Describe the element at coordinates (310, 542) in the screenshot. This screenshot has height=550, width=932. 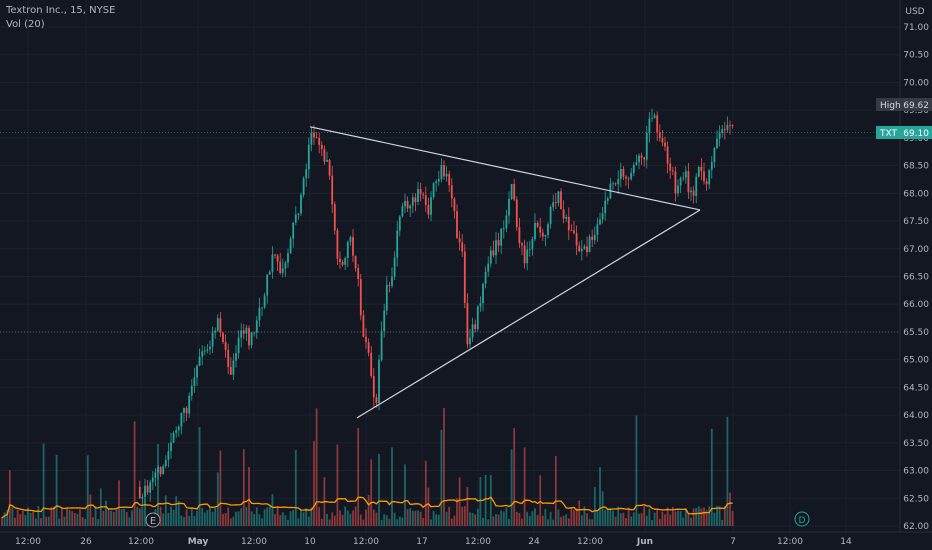
I see `time-tick-label: 10` at that location.